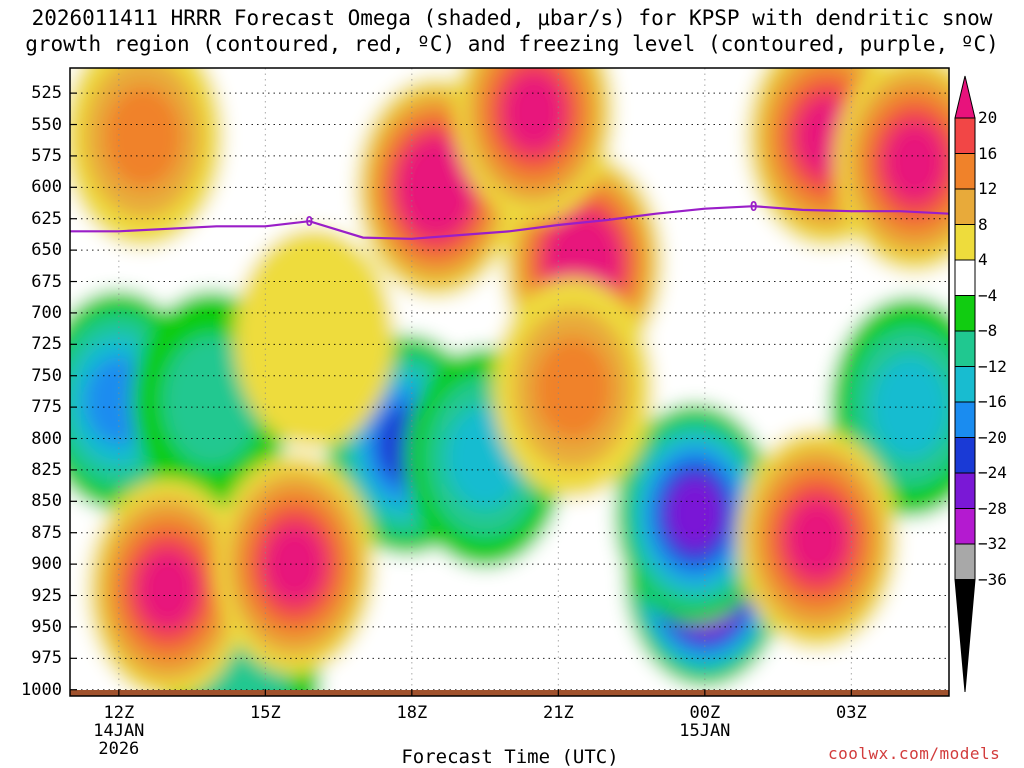  What do you see at coordinates (46, 532) in the screenshot?
I see `y-tick-label-875: 875` at bounding box center [46, 532].